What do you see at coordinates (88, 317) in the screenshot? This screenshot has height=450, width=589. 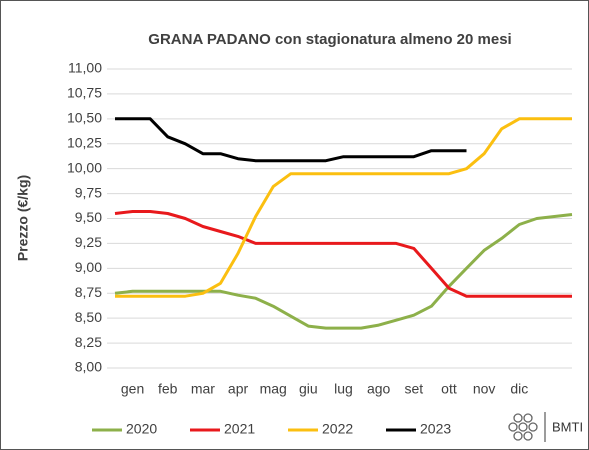 I see `y-tick-label: 8,50` at bounding box center [88, 317].